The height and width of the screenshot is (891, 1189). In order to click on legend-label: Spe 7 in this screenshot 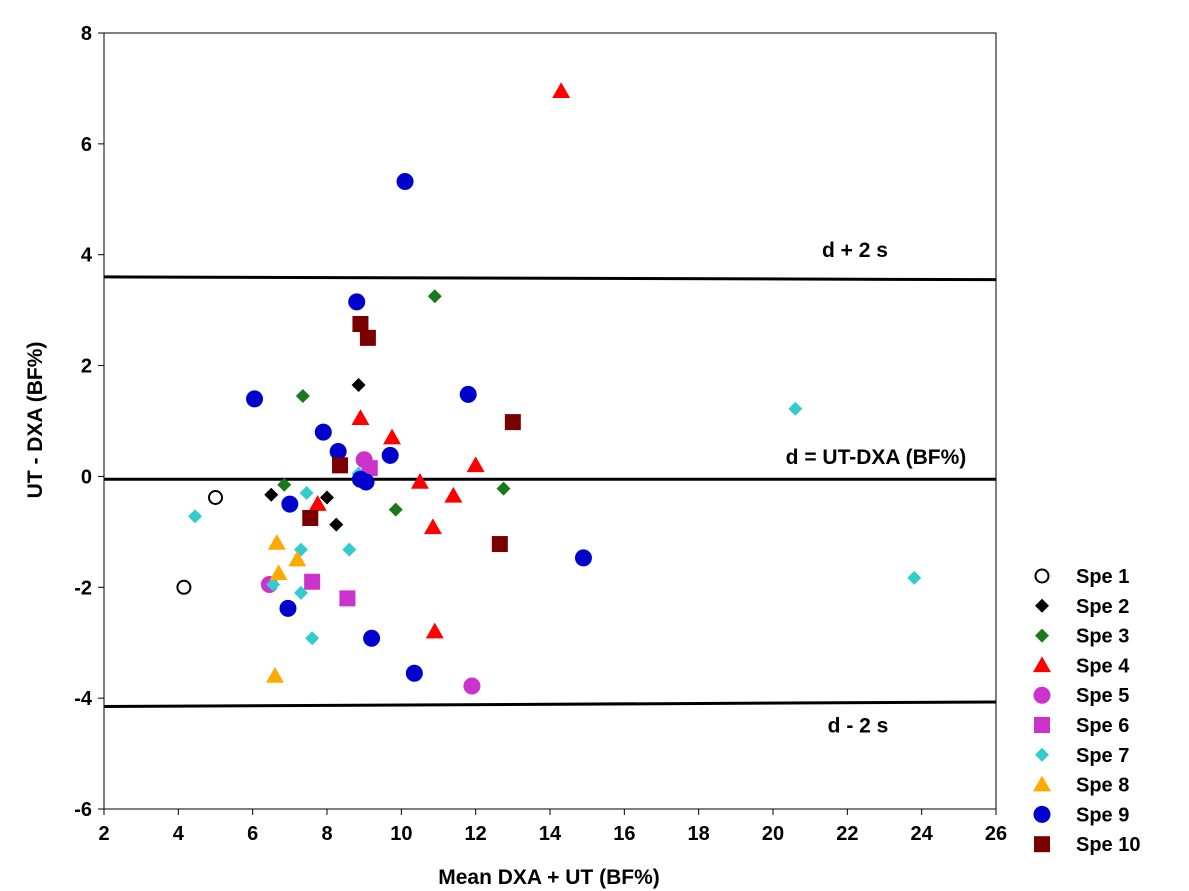, I will do `click(1102, 756)`.